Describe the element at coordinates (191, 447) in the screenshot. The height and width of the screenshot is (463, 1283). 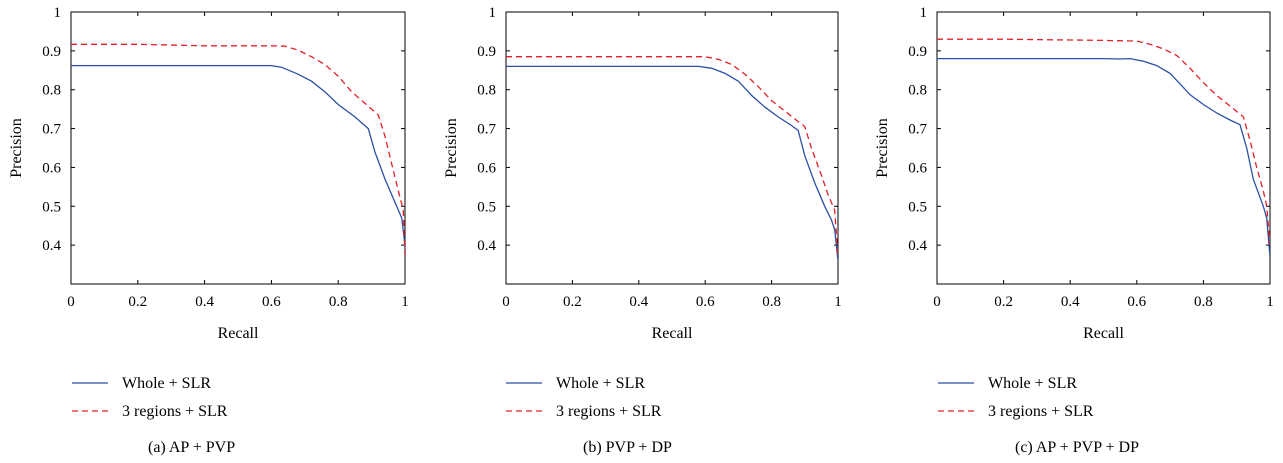
I see `panel-caption: (a) AP + PVP` at that location.